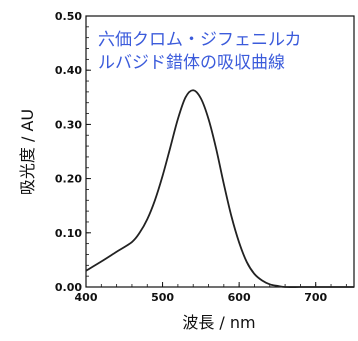 The image size is (358, 341). What do you see at coordinates (68, 124) in the screenshot?
I see `y-tick-label: 0.30` at bounding box center [68, 124].